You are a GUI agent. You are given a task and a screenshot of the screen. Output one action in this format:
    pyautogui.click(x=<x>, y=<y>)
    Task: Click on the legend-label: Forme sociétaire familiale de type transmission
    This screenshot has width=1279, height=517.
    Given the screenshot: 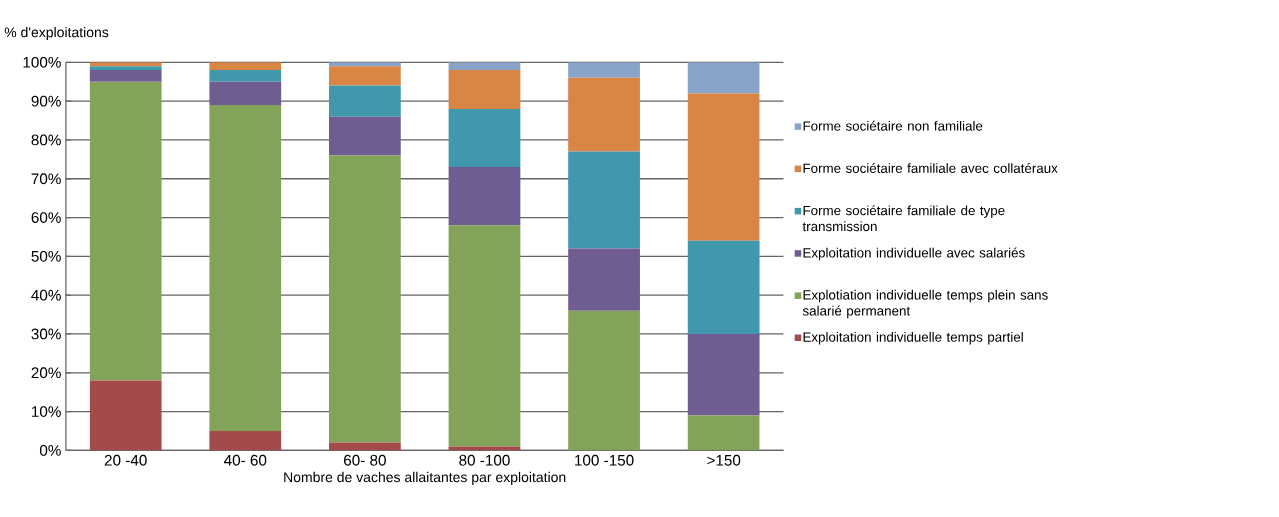 What is the action you would take?
    pyautogui.click(x=903, y=218)
    